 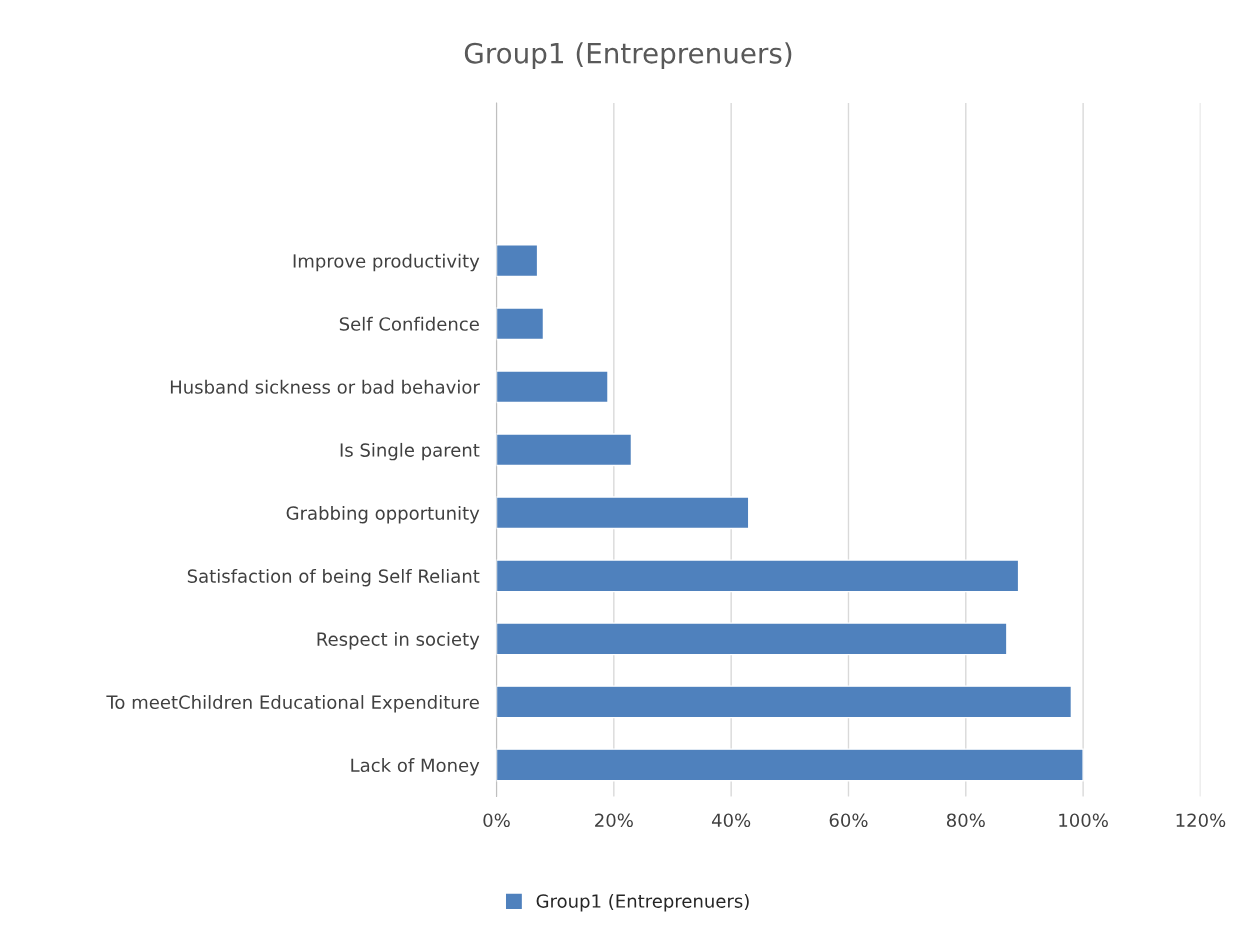 I want to click on y-tick-label: Respect in society, so click(x=398, y=641).